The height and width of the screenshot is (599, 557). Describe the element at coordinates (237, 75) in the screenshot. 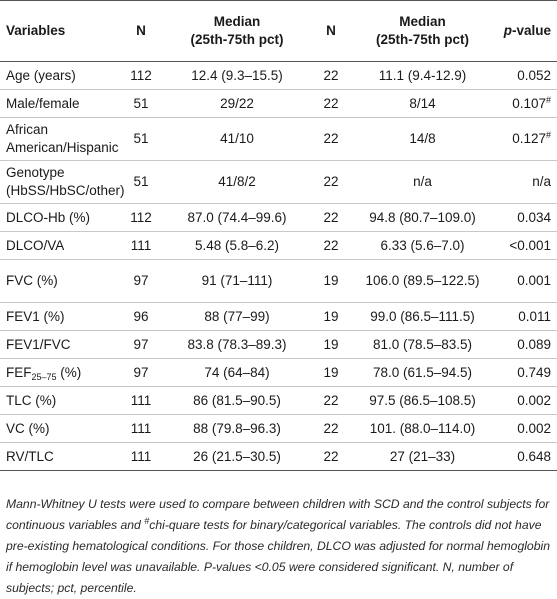

I see `cell-median-group1: 12.4 (9.3–15.5)` at that location.